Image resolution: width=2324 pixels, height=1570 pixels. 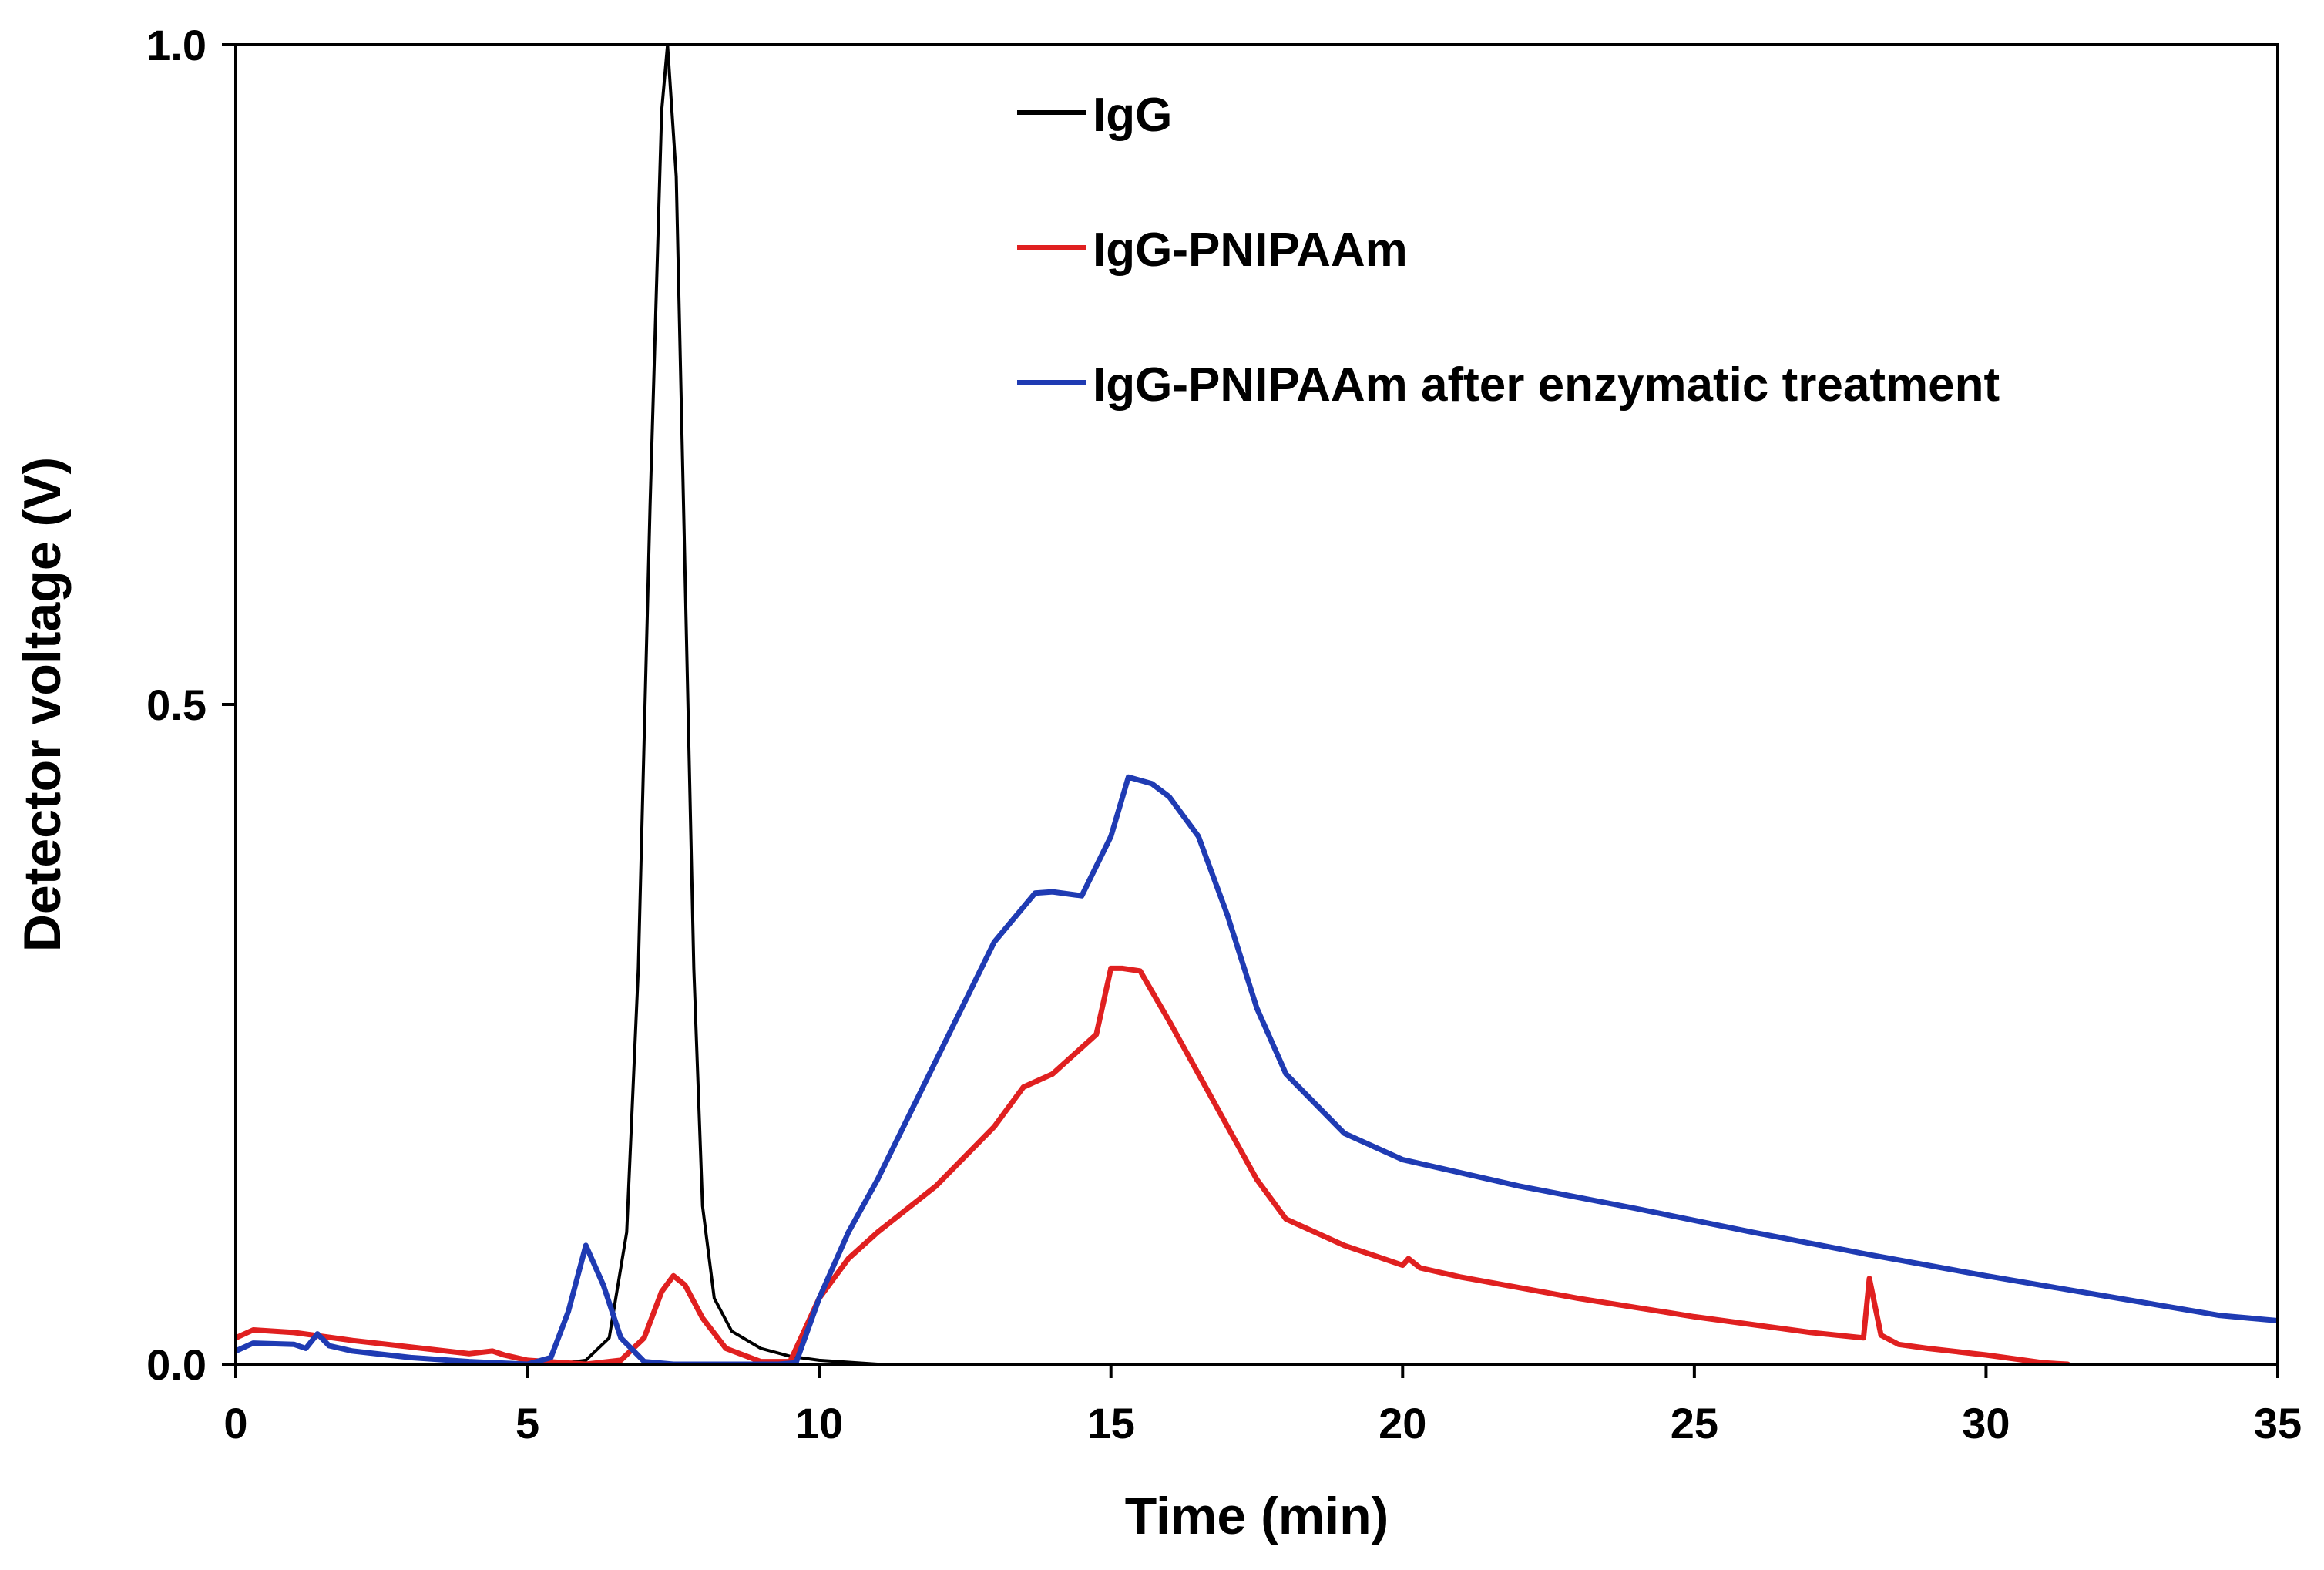 What do you see at coordinates (819, 1423) in the screenshot?
I see `x-tick-label: 10` at bounding box center [819, 1423].